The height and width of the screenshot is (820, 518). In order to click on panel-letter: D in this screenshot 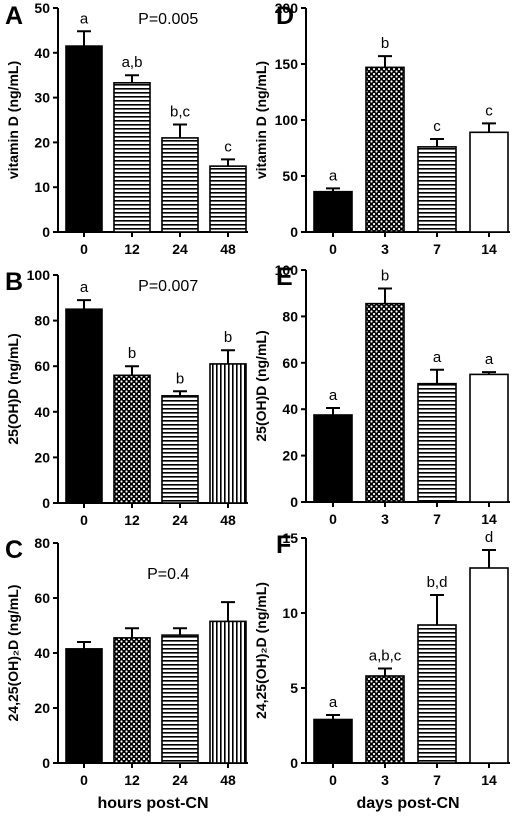, I will do `click(285, 16)`.